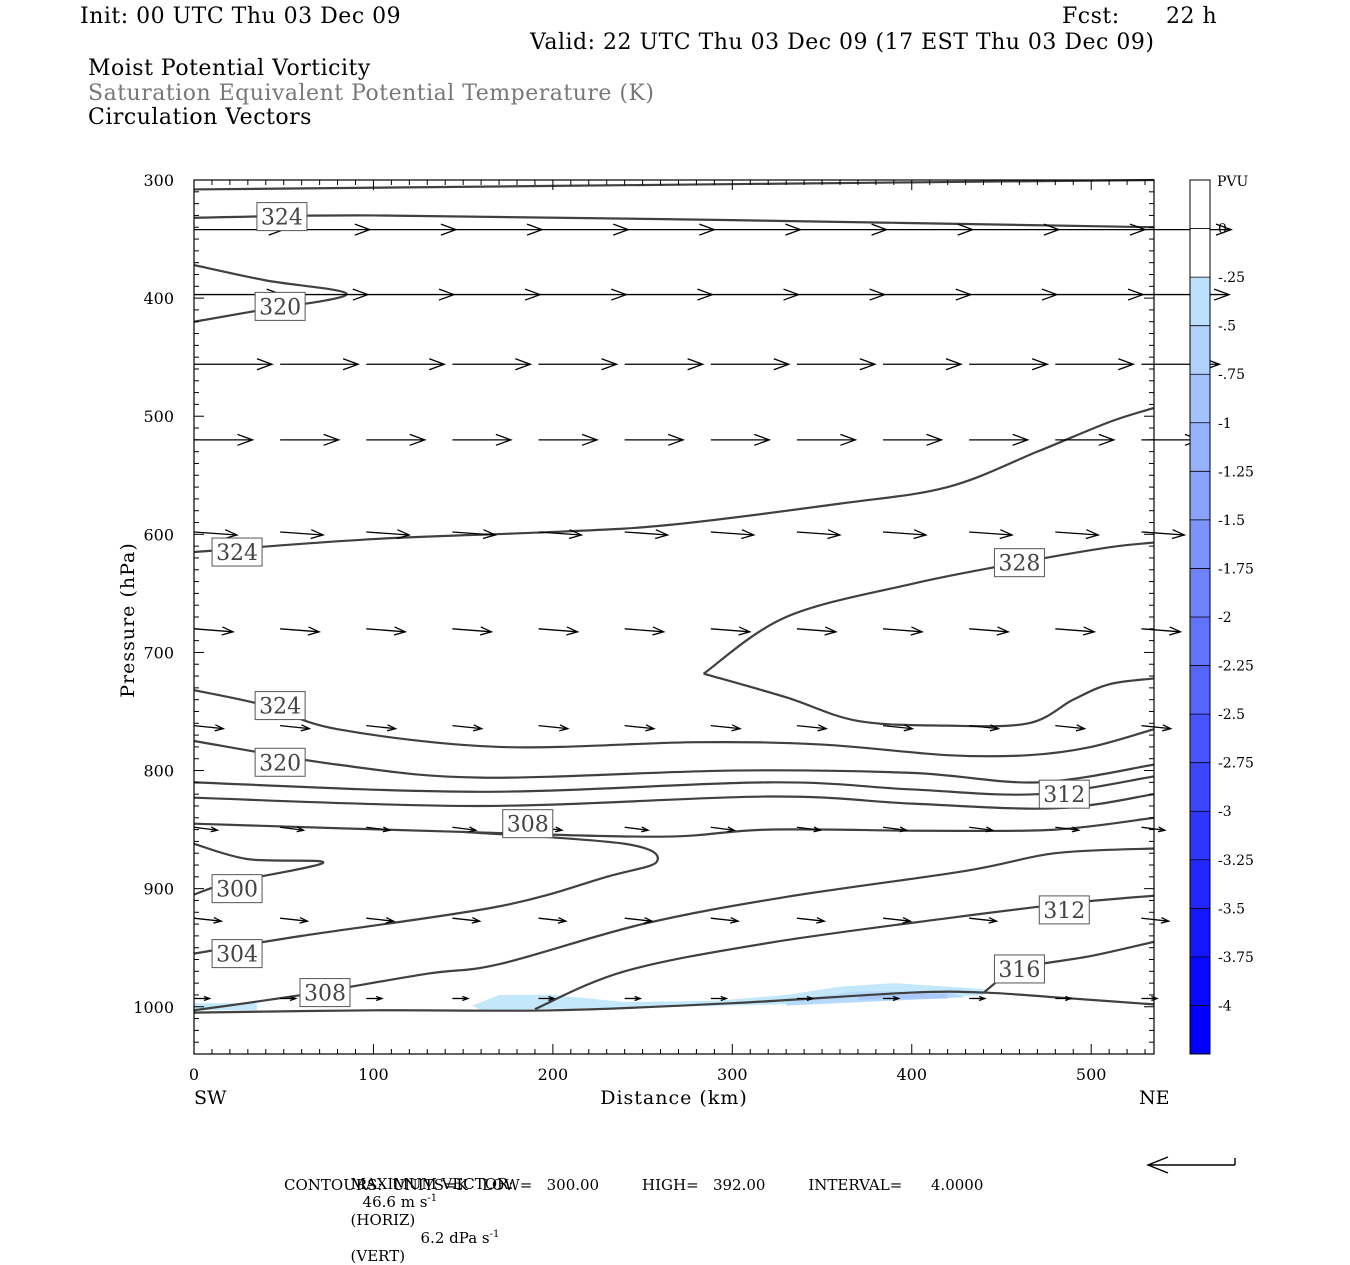  What do you see at coordinates (1231, 278) in the screenshot?
I see `colorbar-label: -.25` at bounding box center [1231, 278].